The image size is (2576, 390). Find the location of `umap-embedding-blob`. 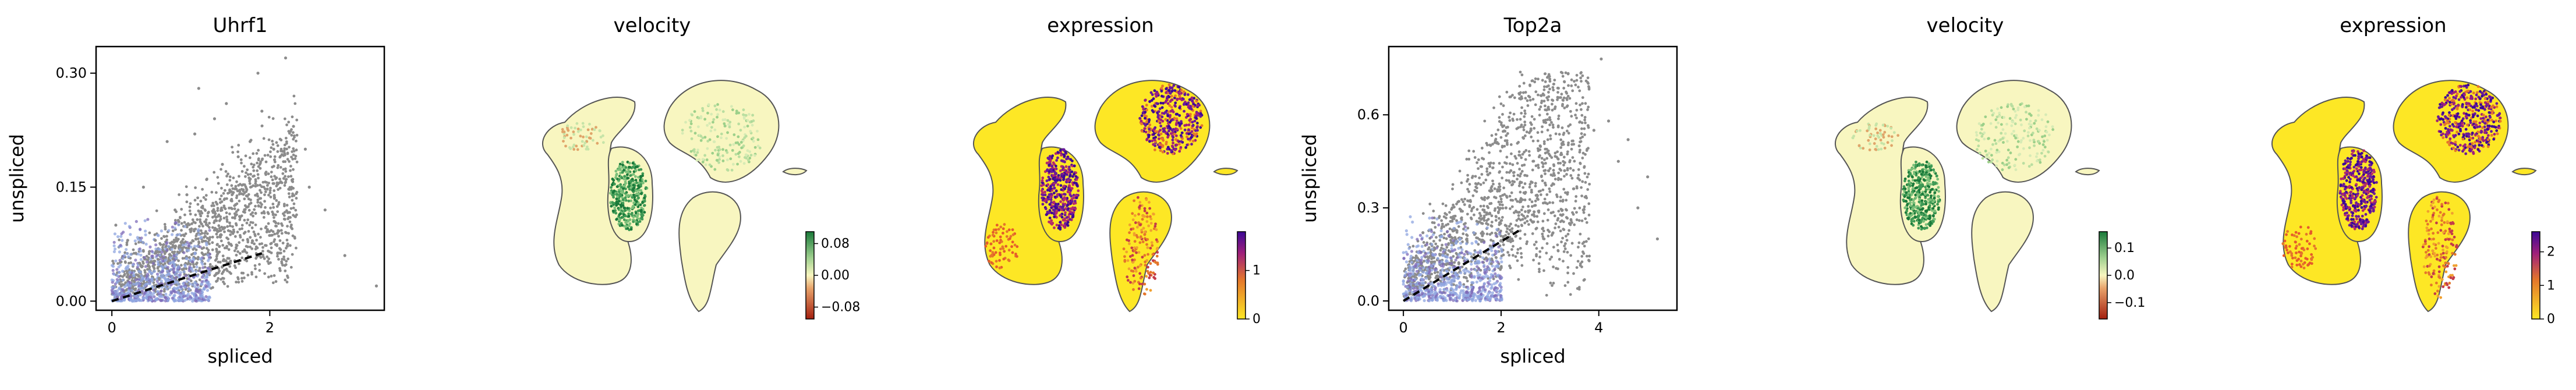

umap-embedding-blob is located at coordinates (1225, 171).